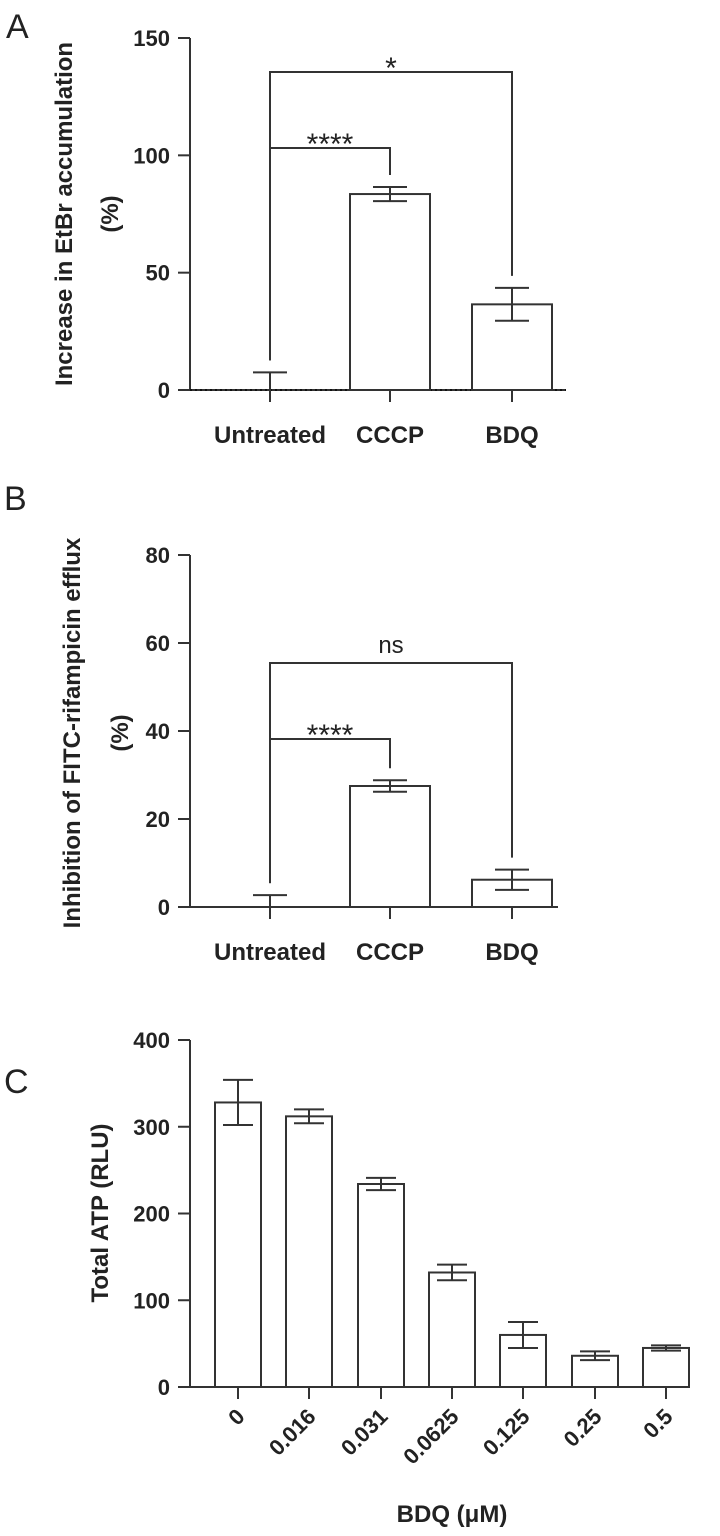 The image size is (720, 1536). I want to click on y-axis-title: Total ATP (RLU), so click(100, 1212).